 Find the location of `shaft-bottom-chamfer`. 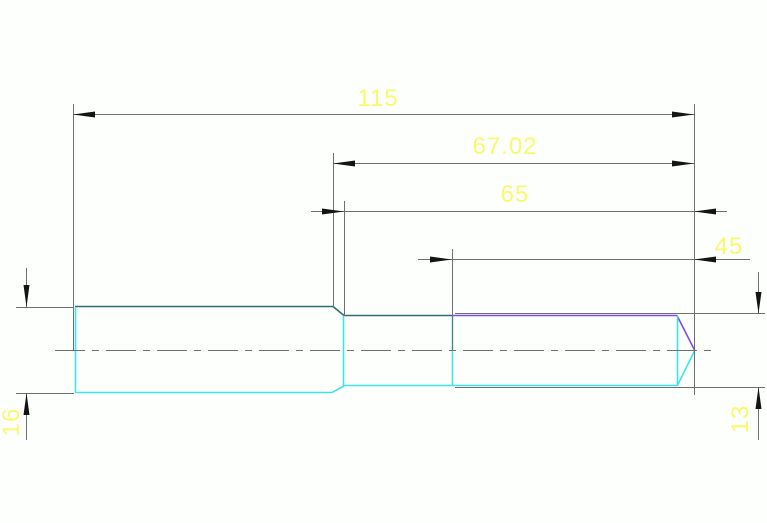

shaft-bottom-chamfer is located at coordinates (338, 389).